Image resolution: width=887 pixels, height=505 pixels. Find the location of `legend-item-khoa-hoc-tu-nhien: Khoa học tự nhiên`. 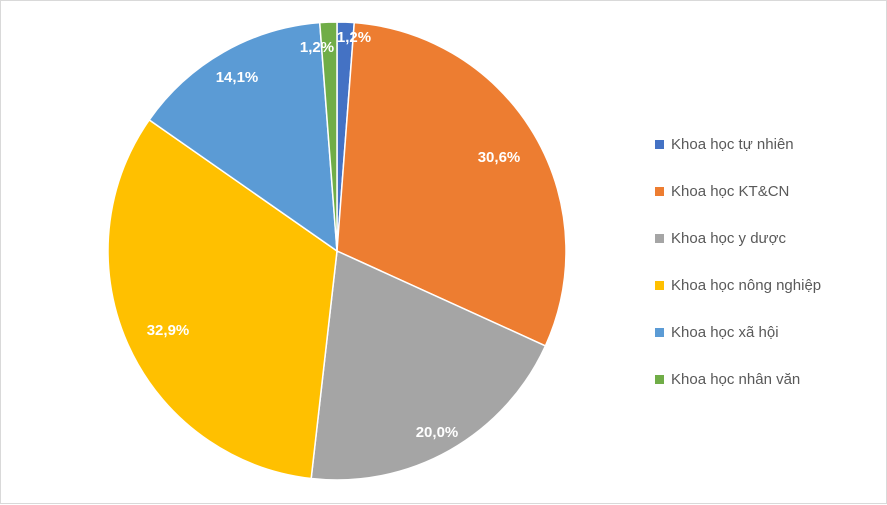

legend-item-khoa-hoc-tu-nhien: Khoa học tự nhiên is located at coordinates (767, 144).